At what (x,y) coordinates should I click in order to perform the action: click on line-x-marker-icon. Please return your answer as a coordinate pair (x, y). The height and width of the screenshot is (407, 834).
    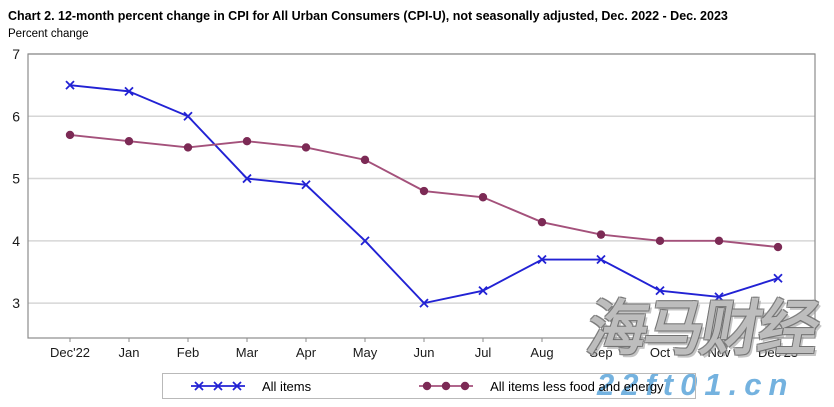
    Looking at the image, I should click on (218, 386).